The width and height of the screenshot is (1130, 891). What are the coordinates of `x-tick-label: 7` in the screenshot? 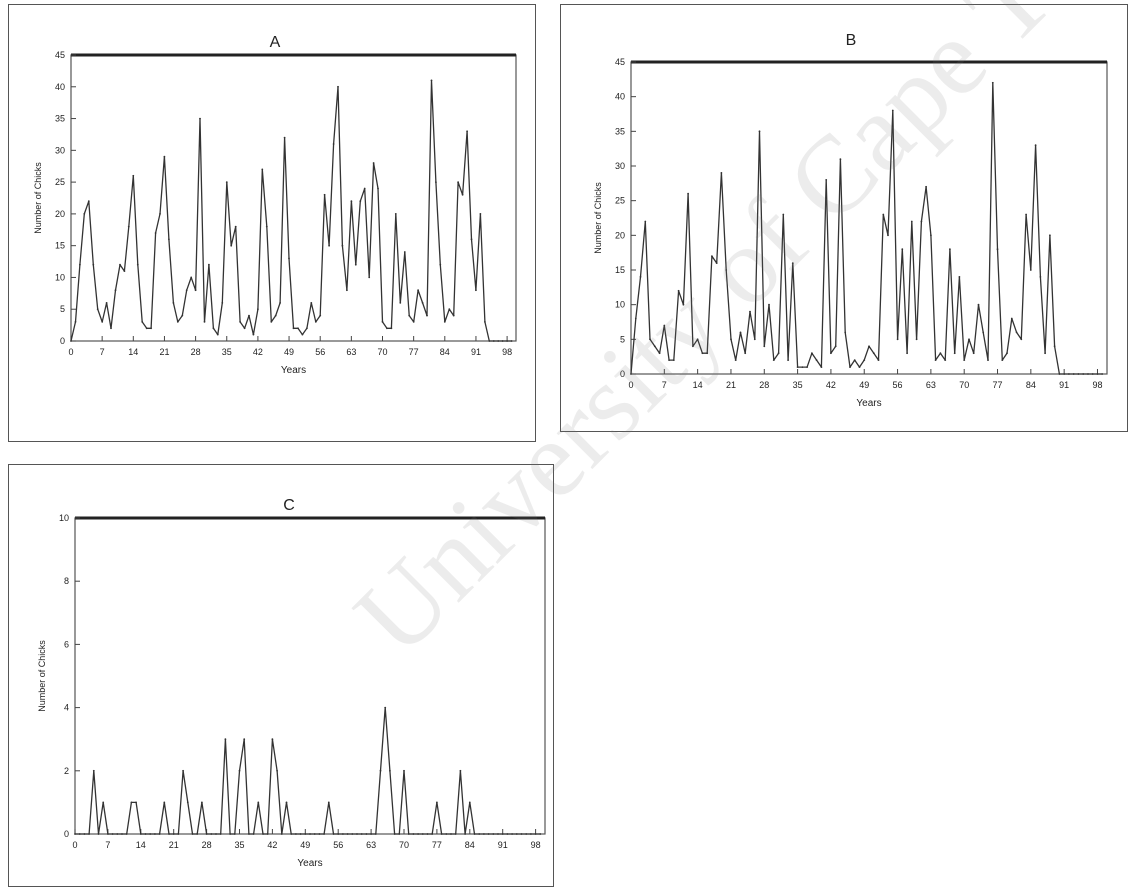 It's located at (664, 385).